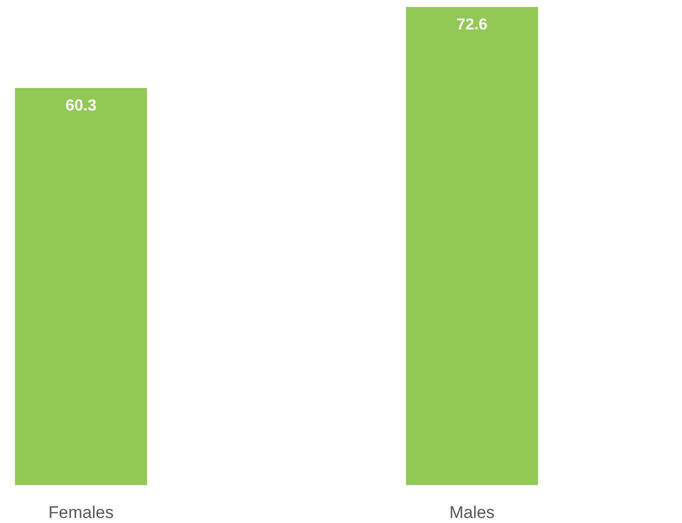 This screenshot has height=523, width=682. I want to click on data-label: 72.6, so click(472, 25).